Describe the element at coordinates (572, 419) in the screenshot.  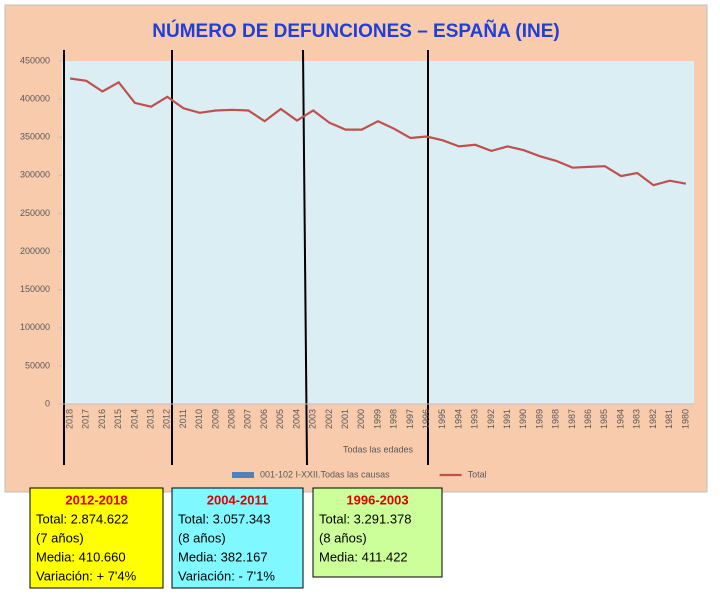
I see `x-tick-label: 1987` at that location.